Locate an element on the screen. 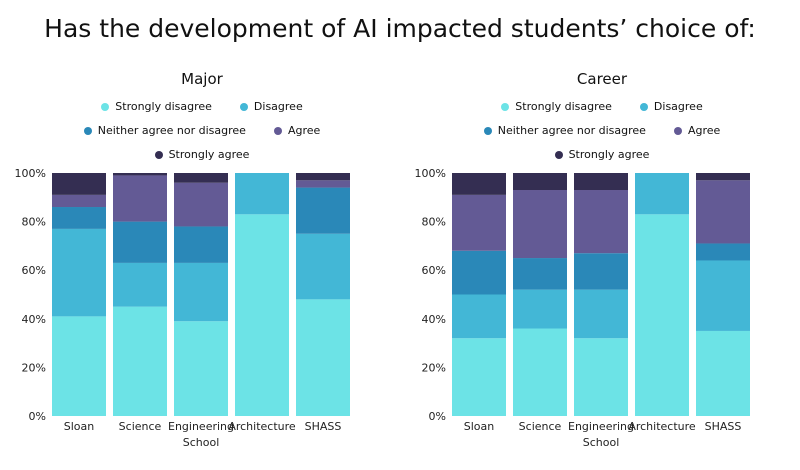  bar-segment-sloan-disagree is located at coordinates (79, 272).